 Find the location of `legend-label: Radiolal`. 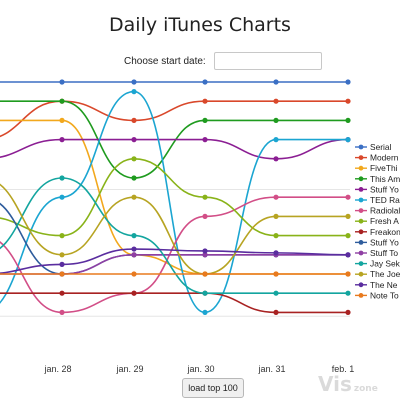

legend-label: Radiolal is located at coordinates (385, 211).